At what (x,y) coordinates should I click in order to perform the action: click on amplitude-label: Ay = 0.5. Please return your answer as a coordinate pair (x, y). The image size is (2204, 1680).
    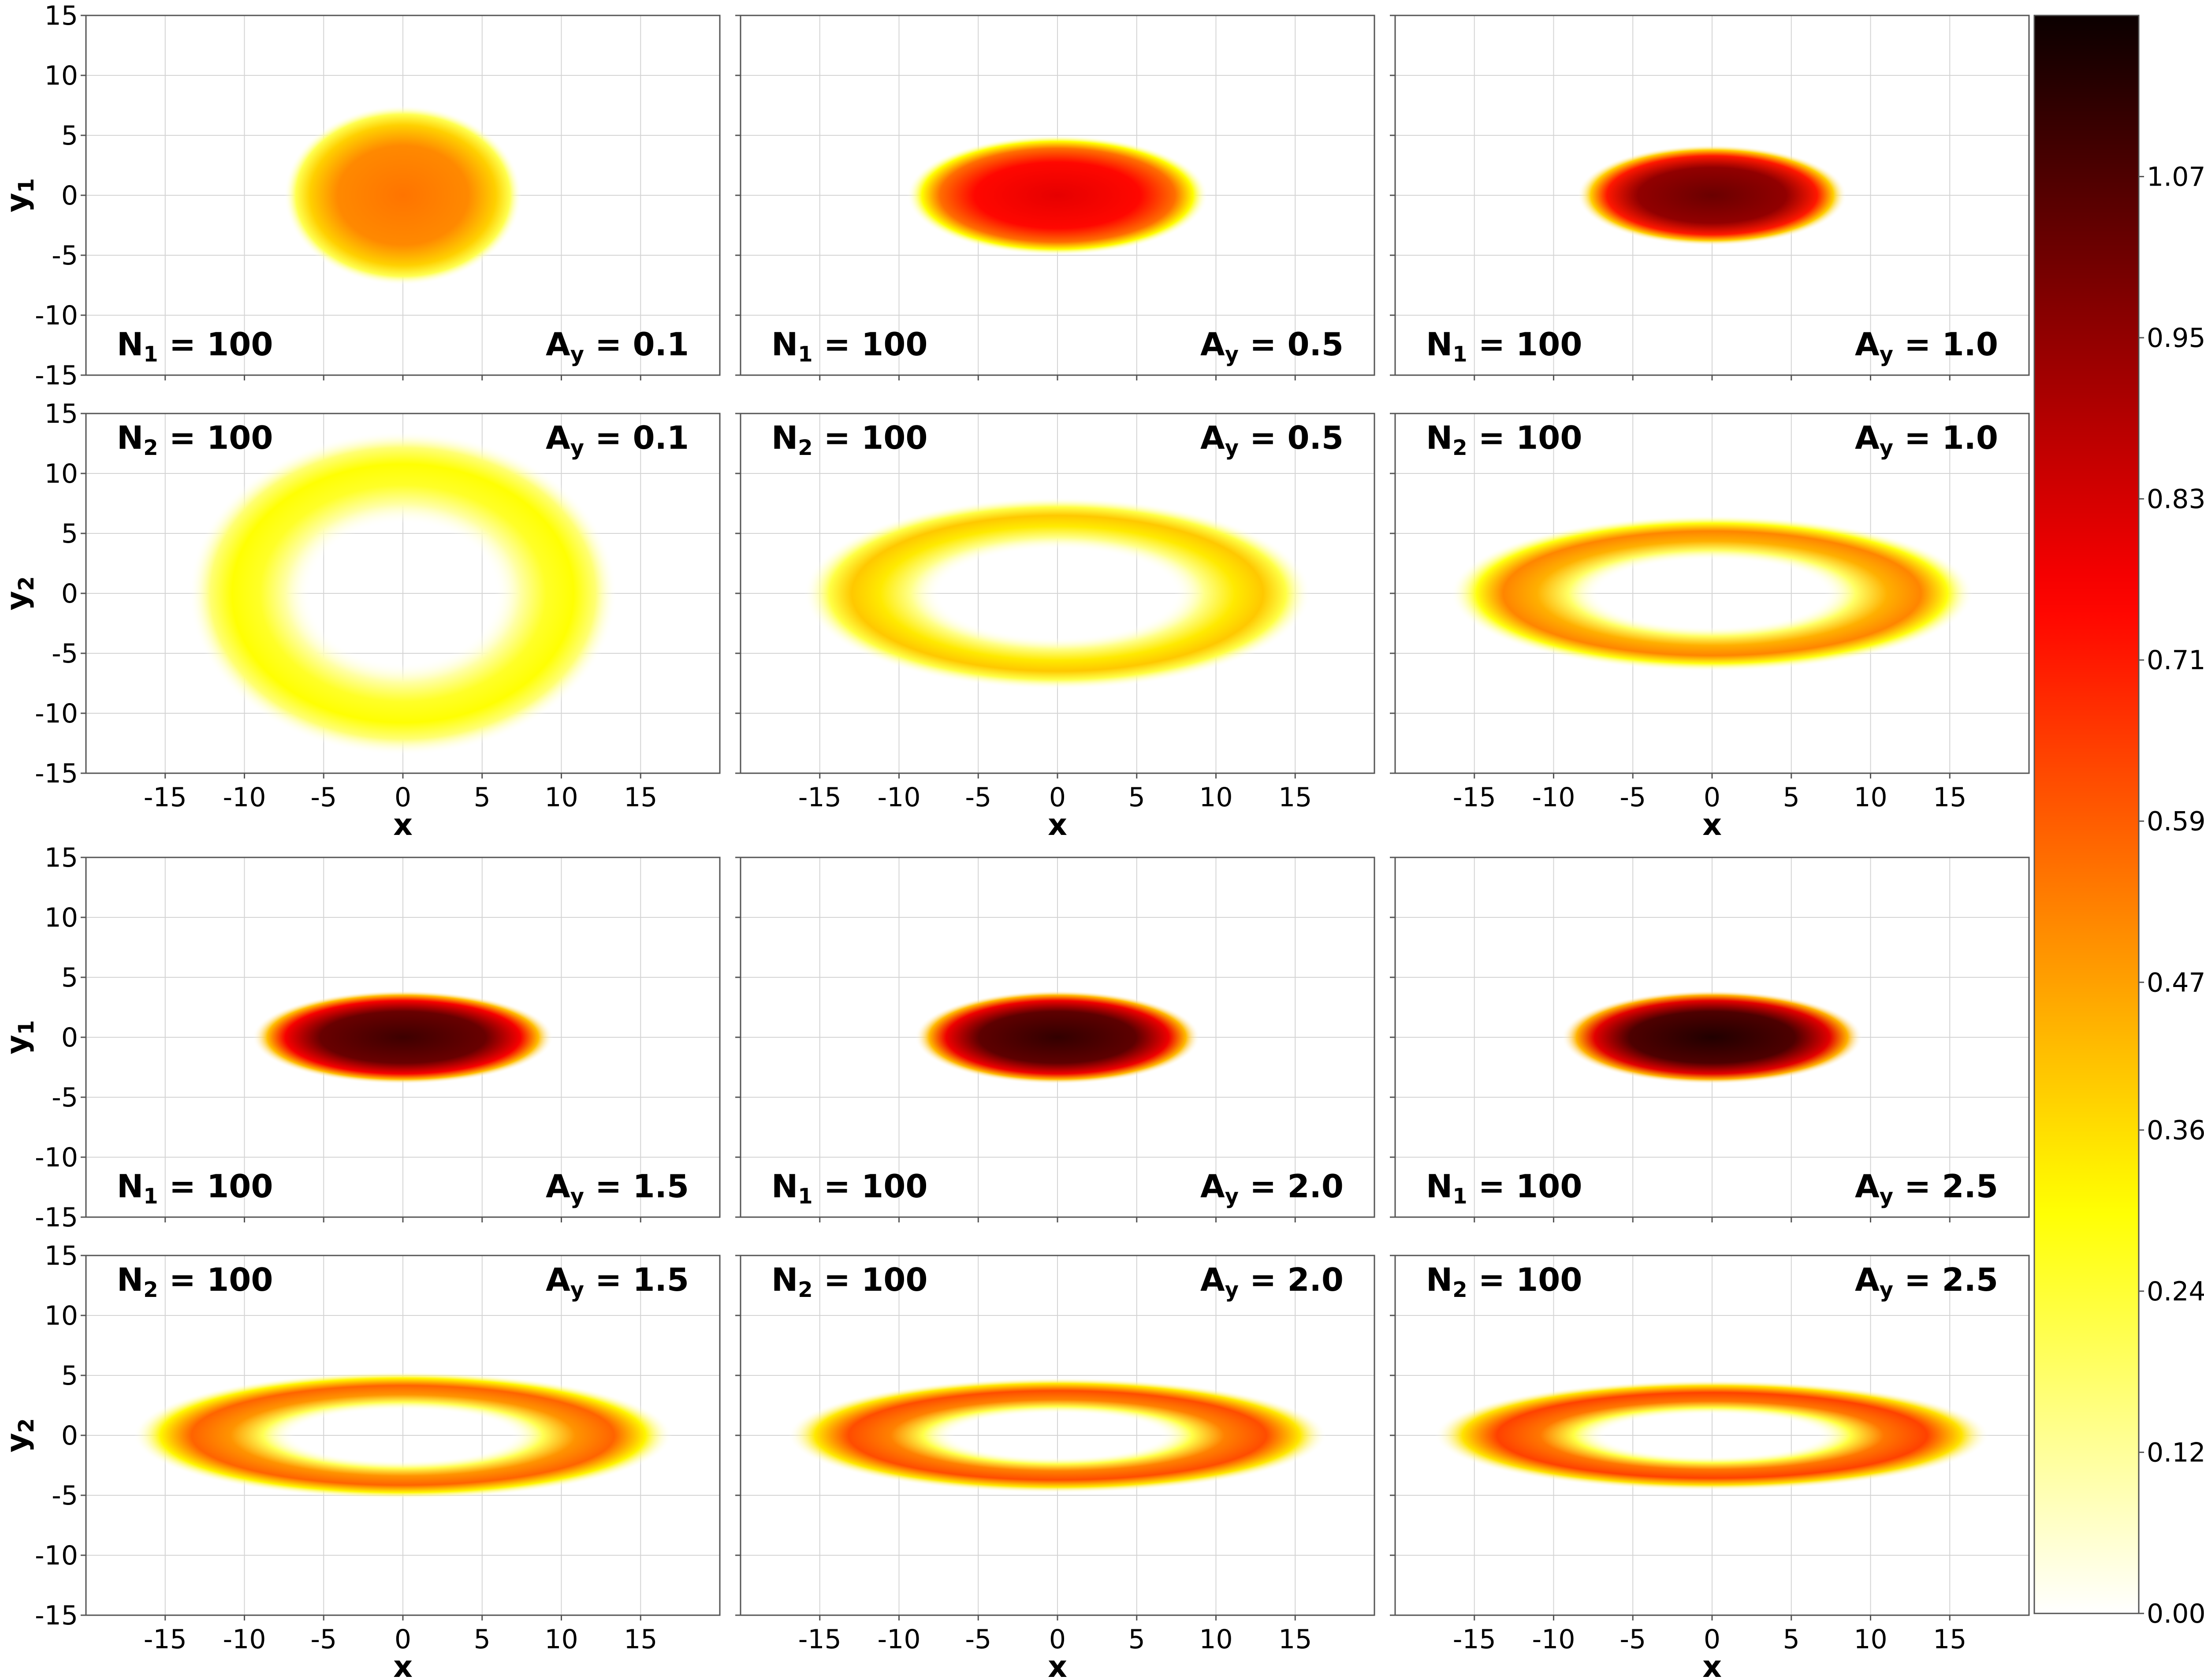
    Looking at the image, I should click on (1272, 440).